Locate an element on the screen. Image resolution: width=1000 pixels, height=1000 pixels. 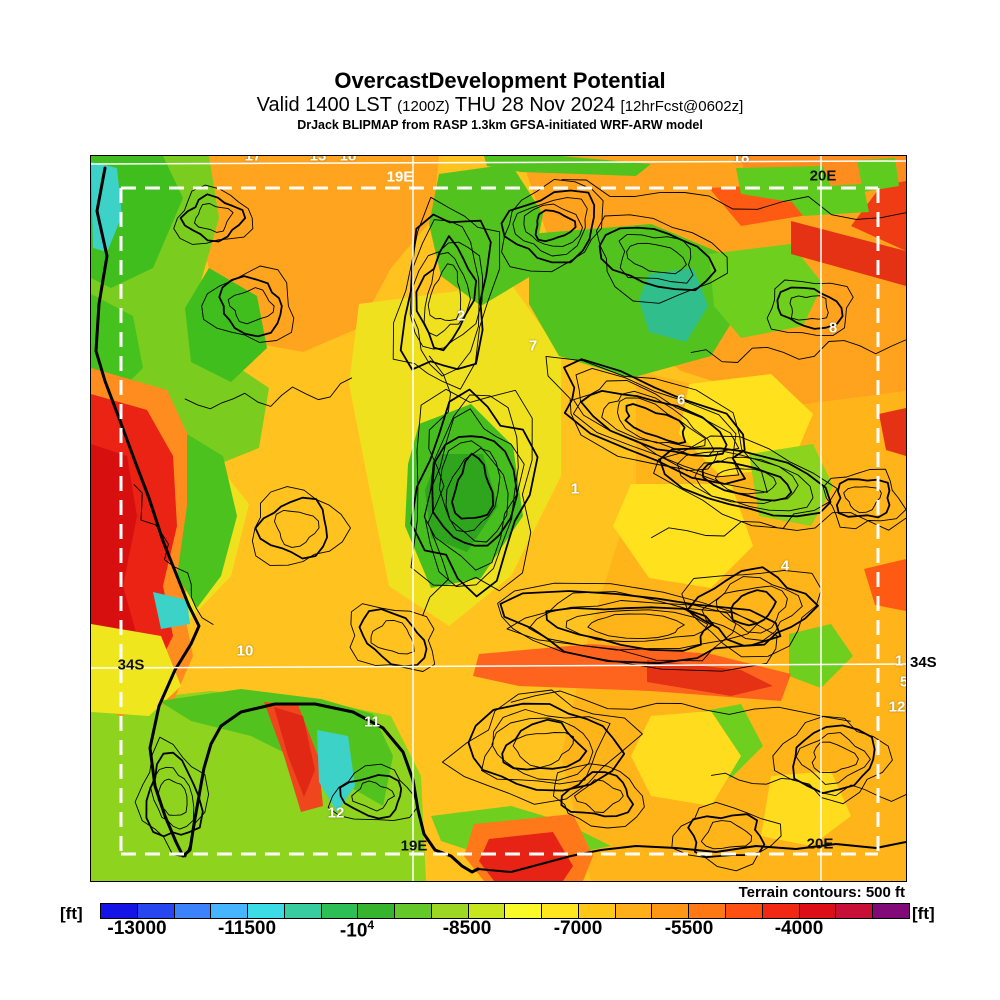
latitude-label-right: 34S is located at coordinates (923, 662).